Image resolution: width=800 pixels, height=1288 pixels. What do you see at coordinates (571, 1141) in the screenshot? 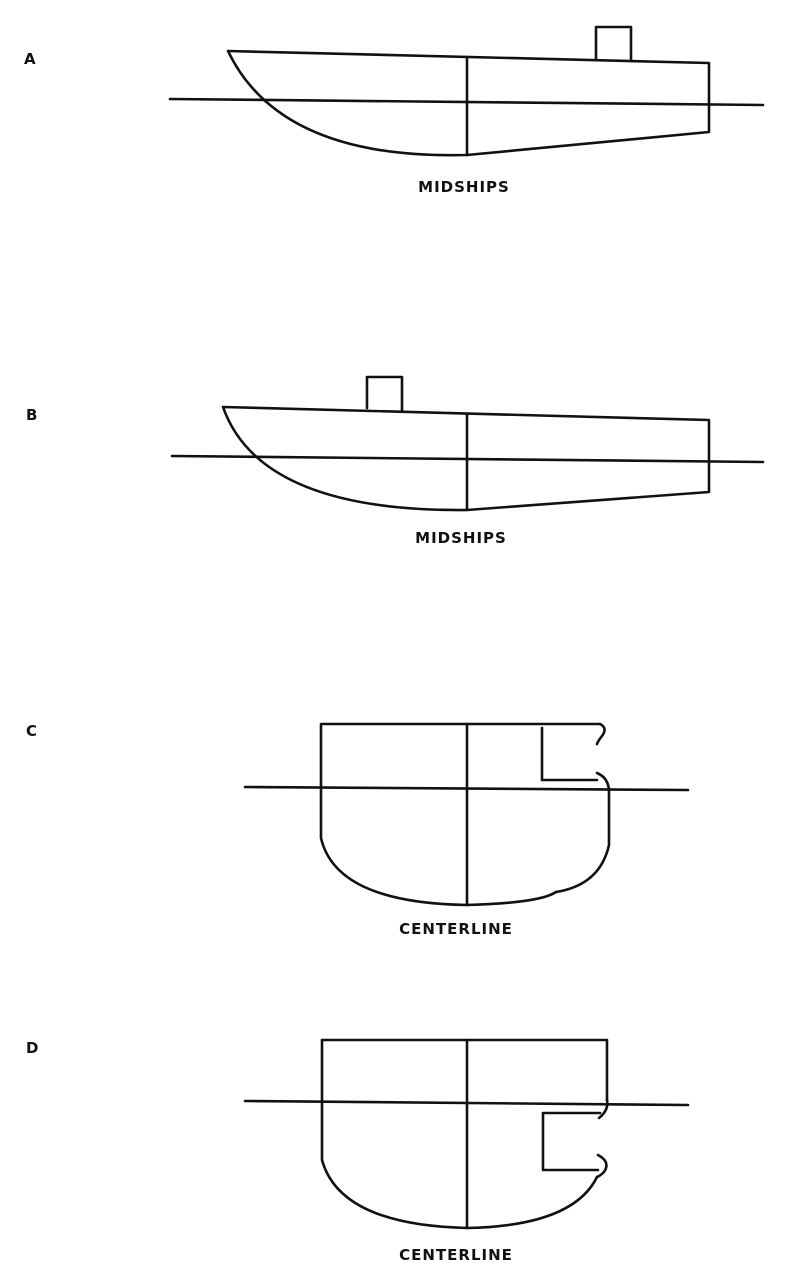
I see `panel-d-breach-cavity` at bounding box center [571, 1141].